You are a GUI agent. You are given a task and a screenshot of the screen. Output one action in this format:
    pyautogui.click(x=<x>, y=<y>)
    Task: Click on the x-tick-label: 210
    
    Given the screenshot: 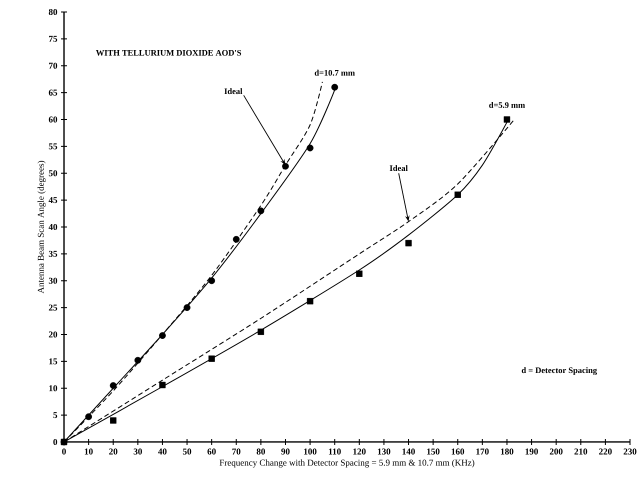 What is the action you would take?
    pyautogui.click(x=581, y=451)
    